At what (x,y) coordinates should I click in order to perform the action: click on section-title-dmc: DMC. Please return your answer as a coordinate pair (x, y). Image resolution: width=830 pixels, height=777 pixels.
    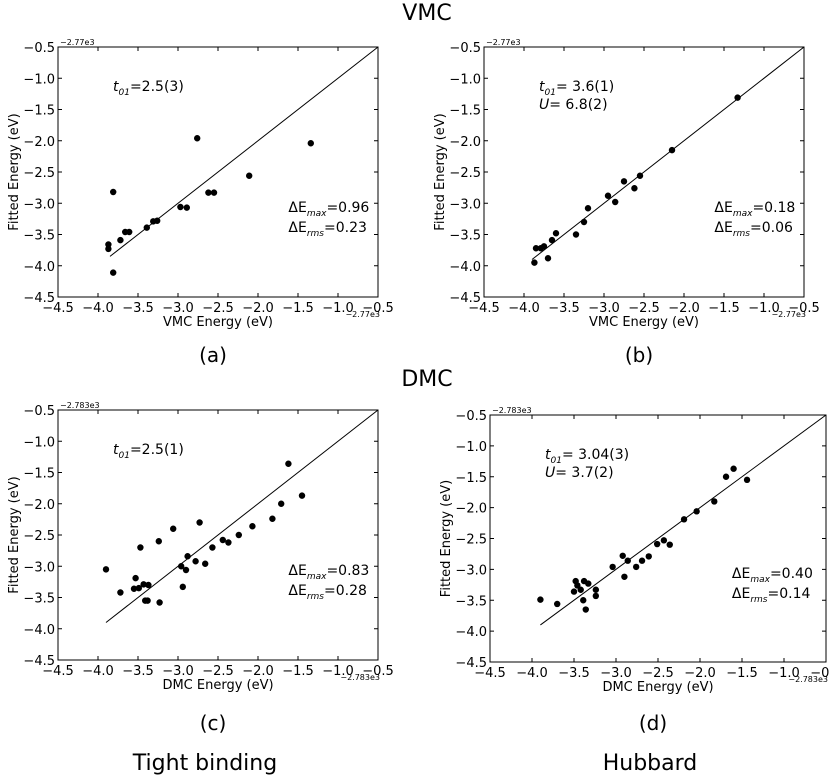
    Looking at the image, I should click on (426, 379).